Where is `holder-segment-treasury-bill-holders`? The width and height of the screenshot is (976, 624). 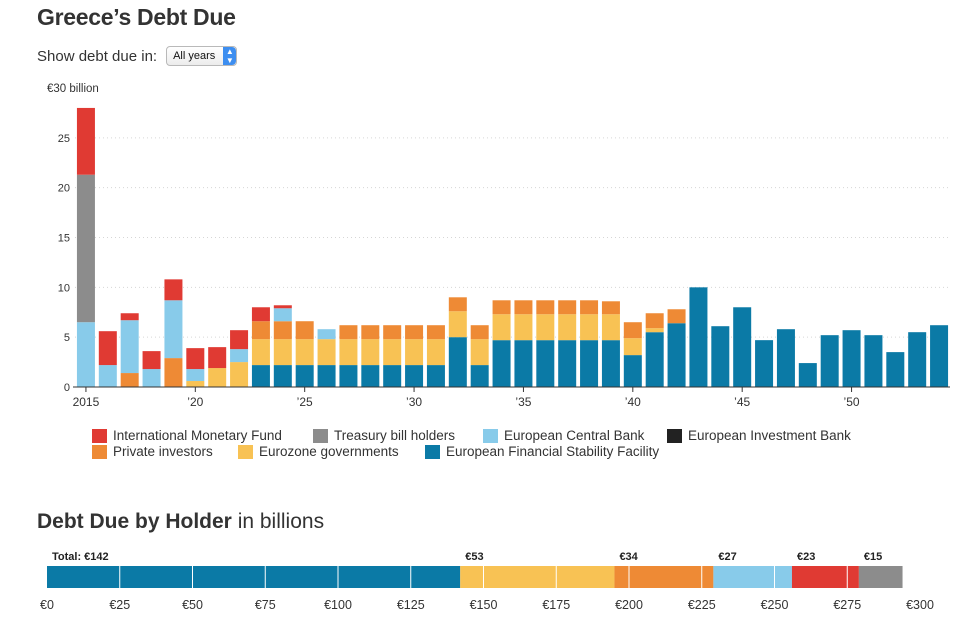 holder-segment-treasury-bill-holders is located at coordinates (880, 577).